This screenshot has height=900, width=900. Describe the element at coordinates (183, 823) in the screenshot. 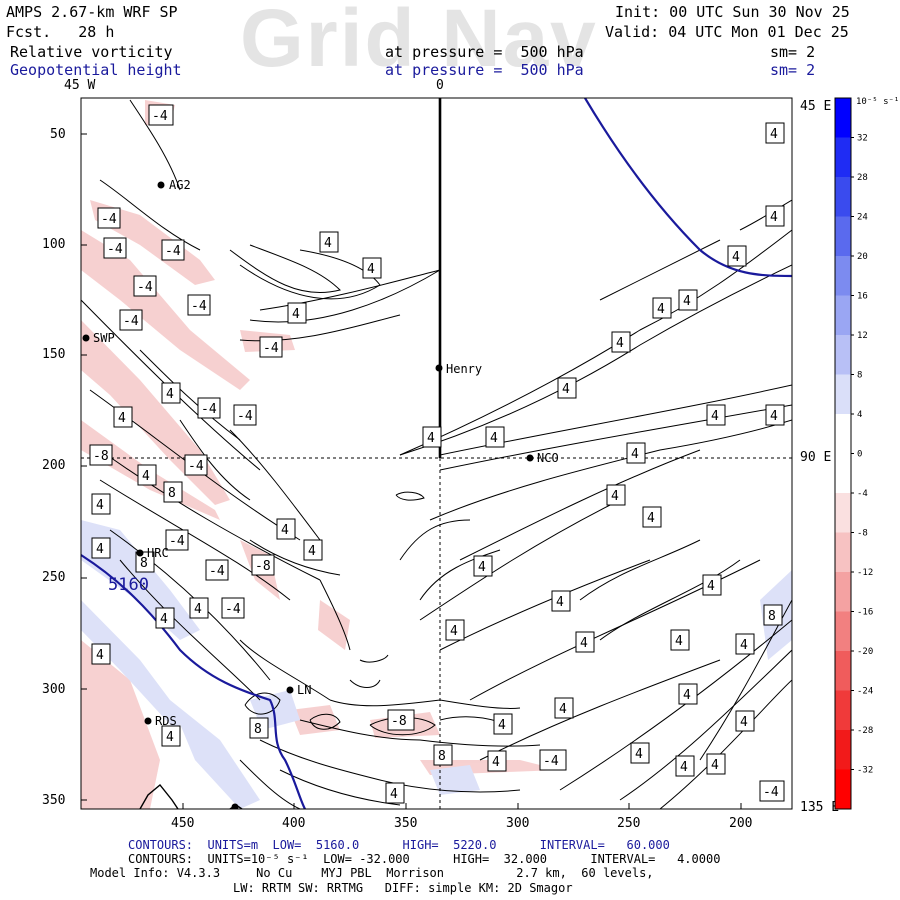

I see `x-tick-450: 450` at that location.